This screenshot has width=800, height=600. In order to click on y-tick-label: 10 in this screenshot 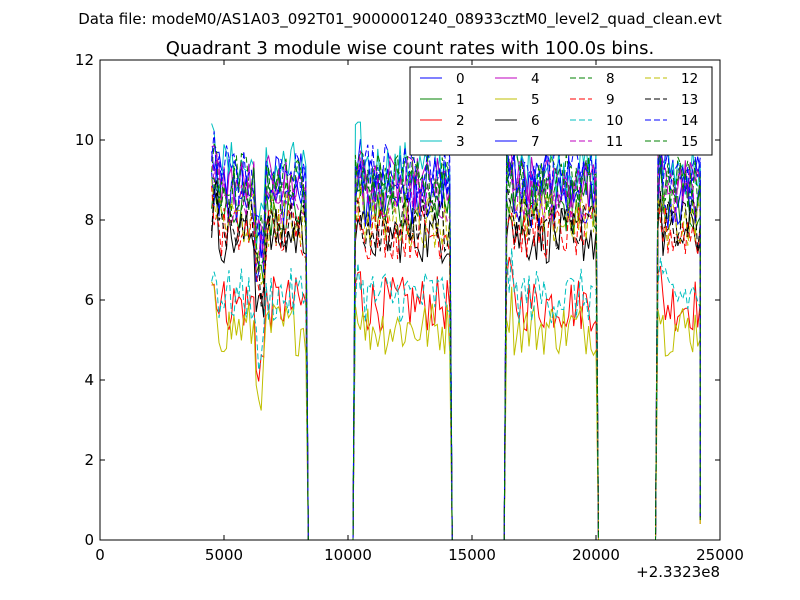, I will do `click(84, 140)`.